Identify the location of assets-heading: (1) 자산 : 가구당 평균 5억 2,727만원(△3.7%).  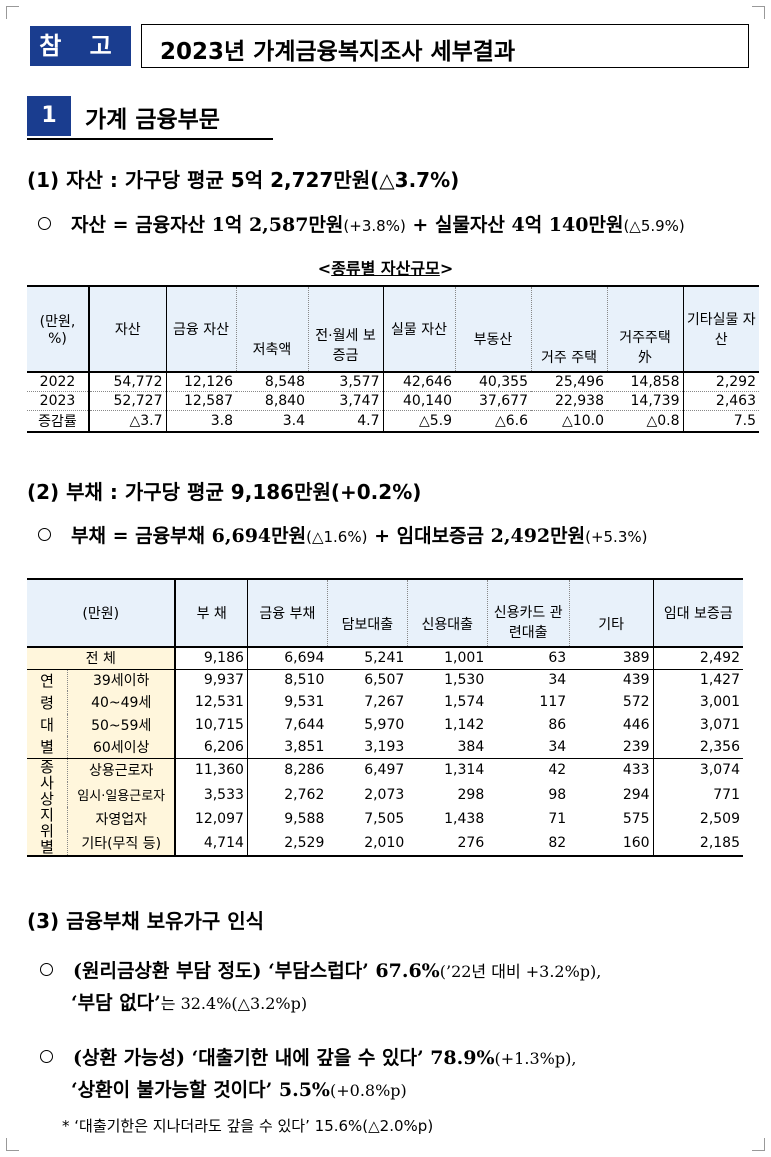
(243, 180).